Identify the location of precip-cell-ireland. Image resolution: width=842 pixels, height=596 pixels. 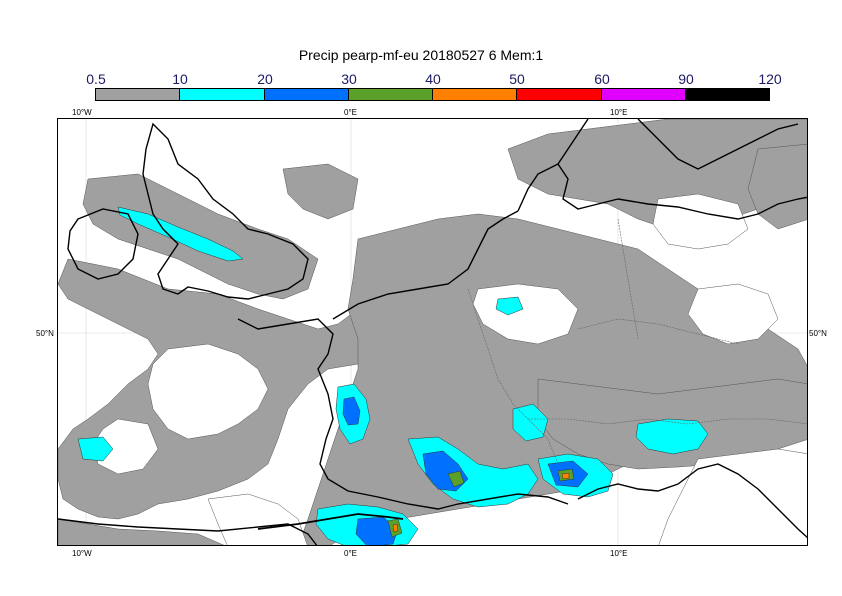
(180, 234).